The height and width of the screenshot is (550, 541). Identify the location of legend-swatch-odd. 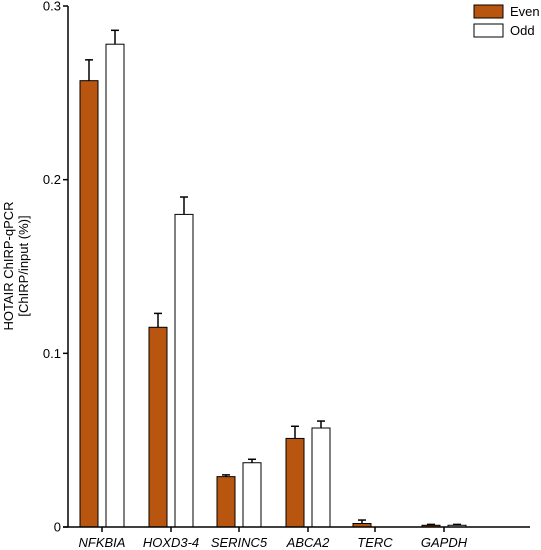
(488, 30).